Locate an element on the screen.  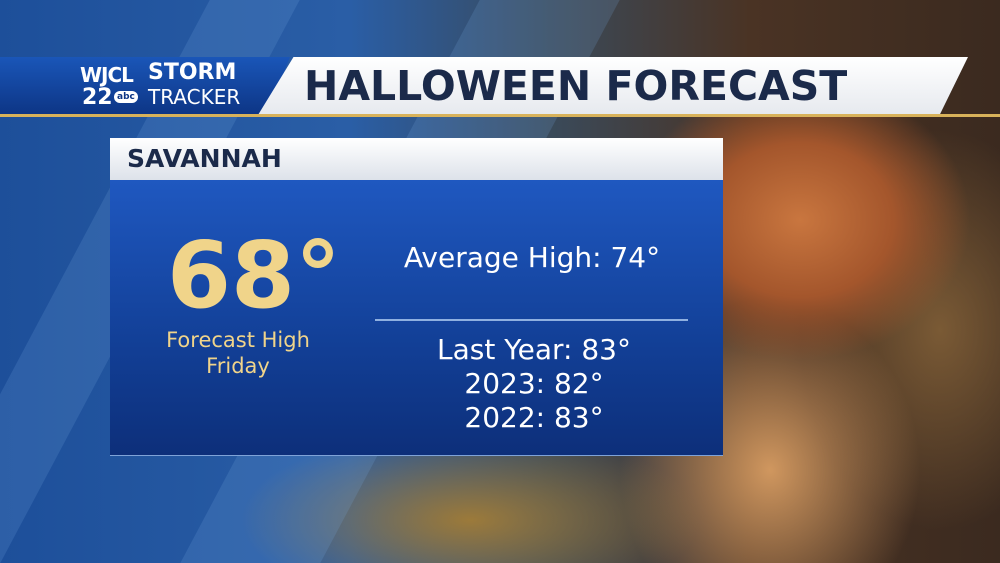
brand-bottom: TRACKER is located at coordinates (194, 97).